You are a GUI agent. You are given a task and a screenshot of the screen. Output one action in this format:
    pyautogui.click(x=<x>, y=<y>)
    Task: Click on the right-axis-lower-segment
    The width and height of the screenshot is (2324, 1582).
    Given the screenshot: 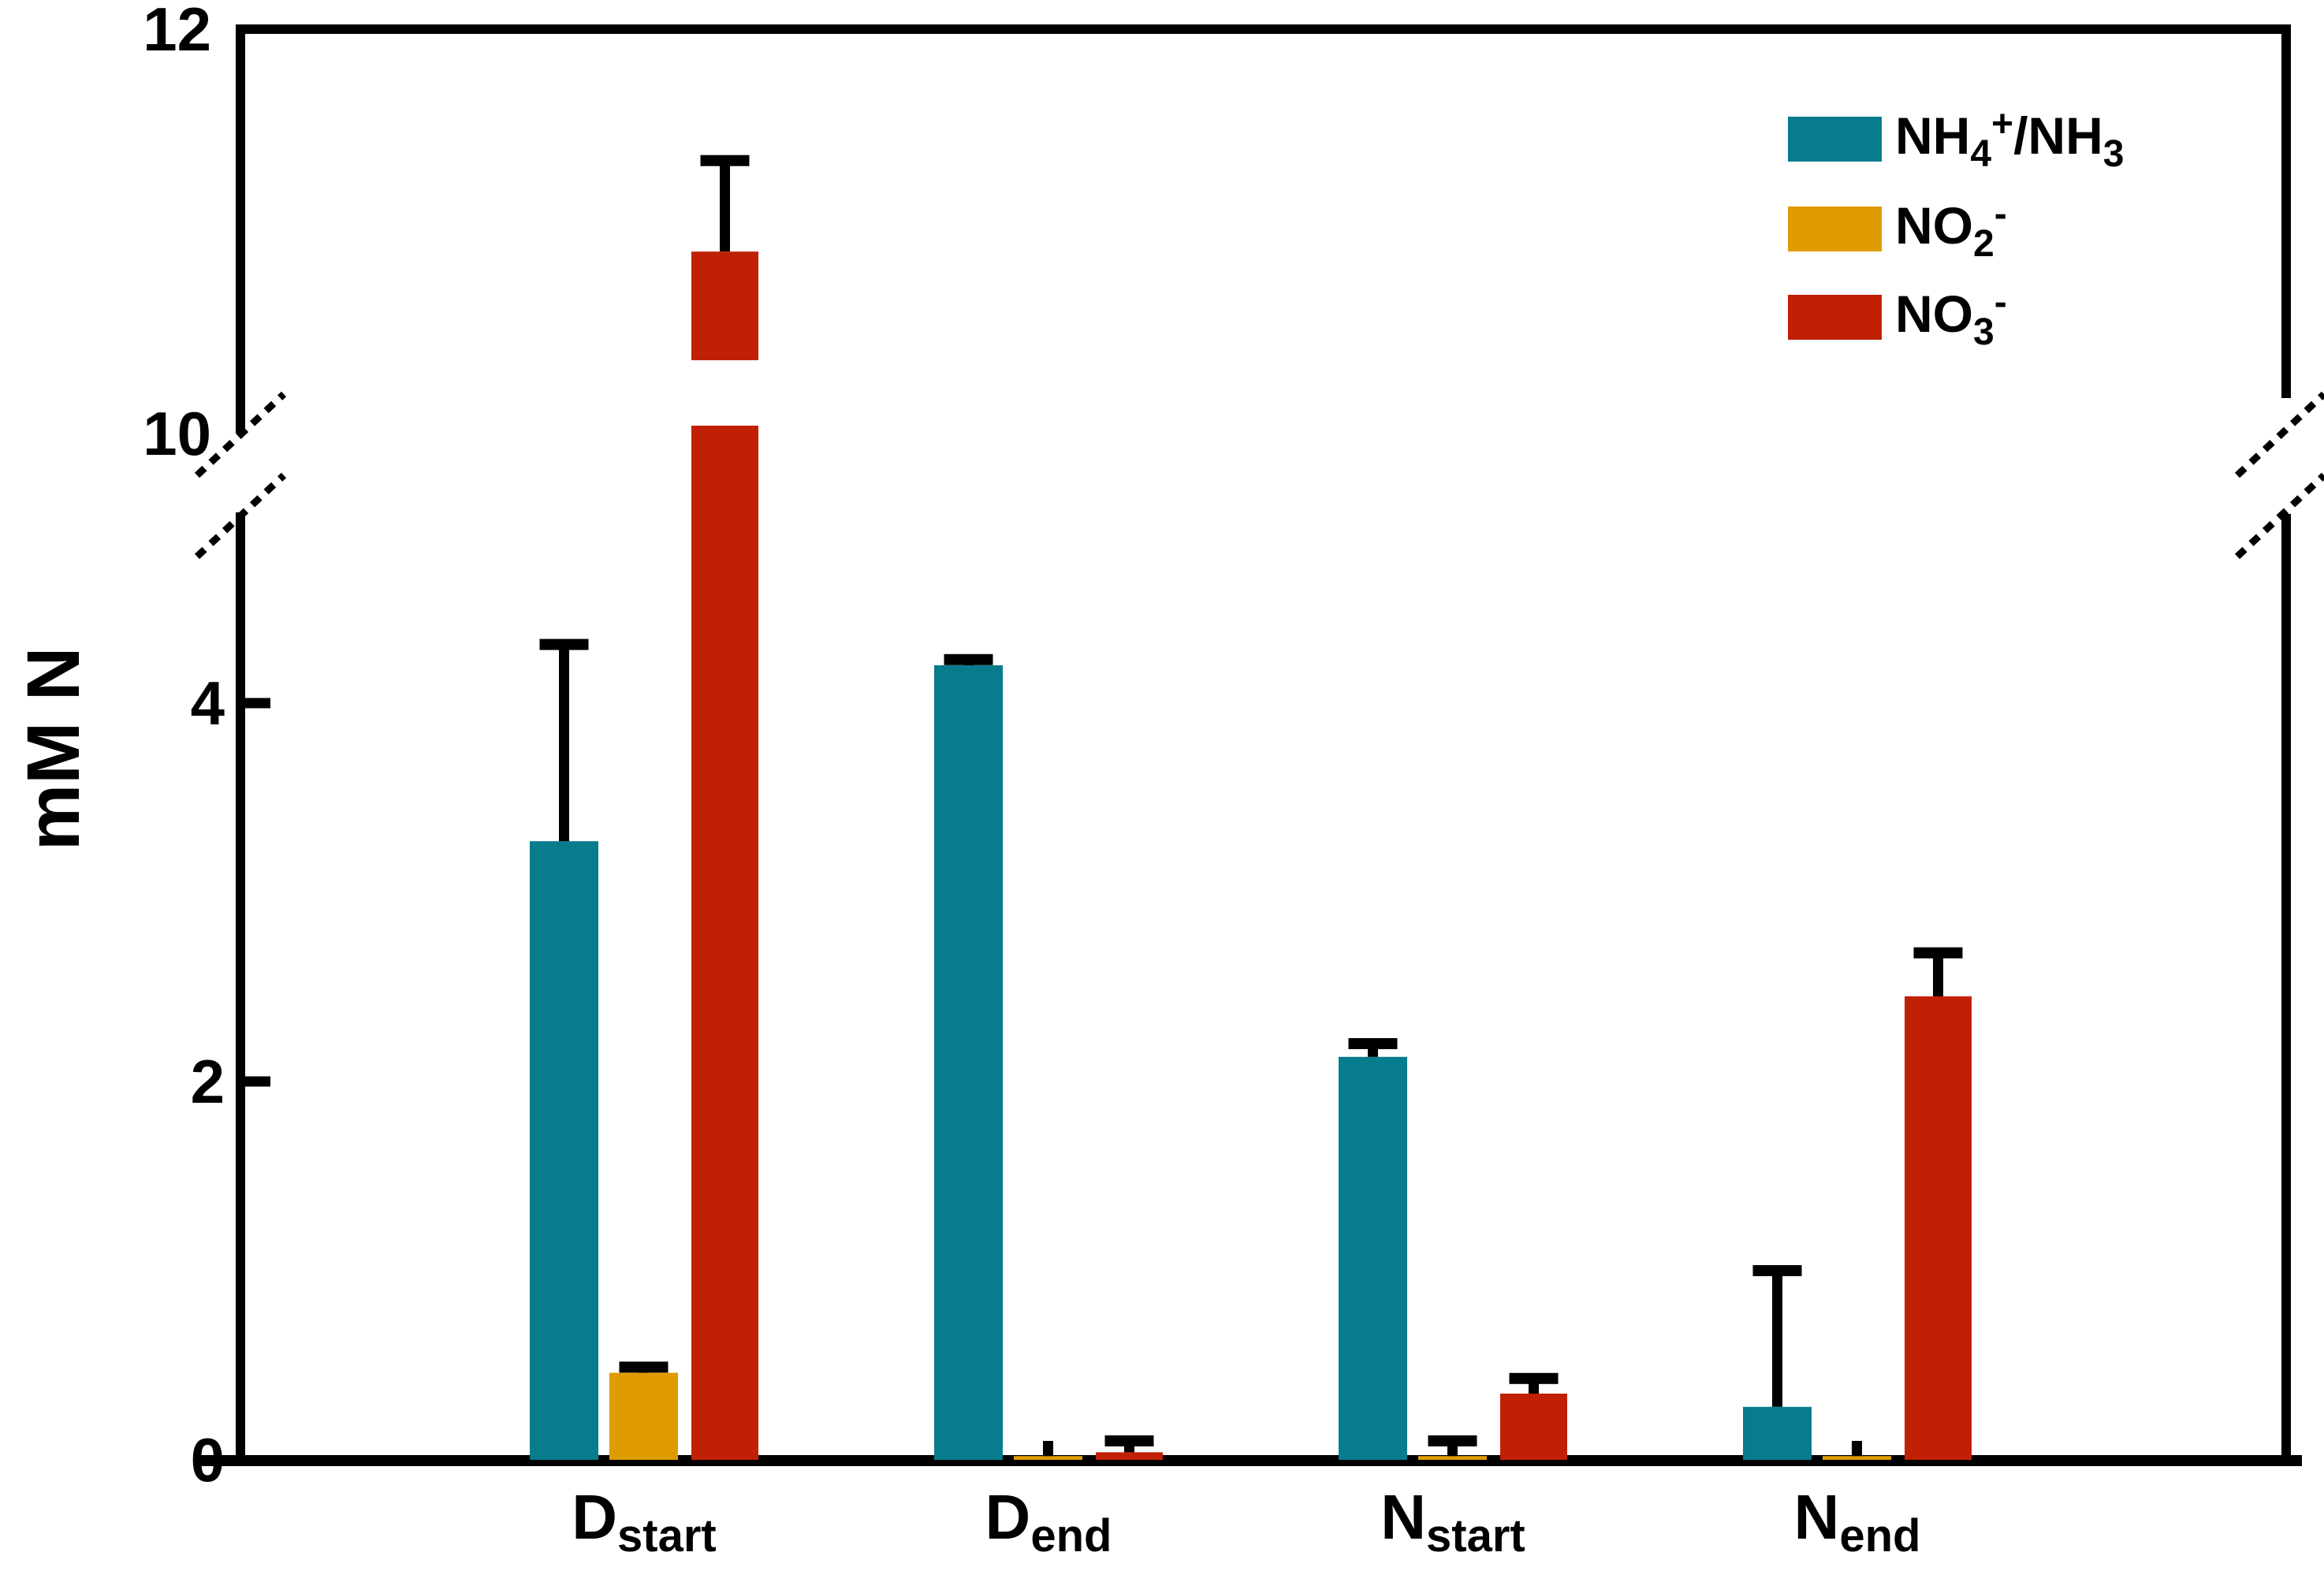 What is the action you would take?
    pyautogui.click(x=2286, y=987)
    